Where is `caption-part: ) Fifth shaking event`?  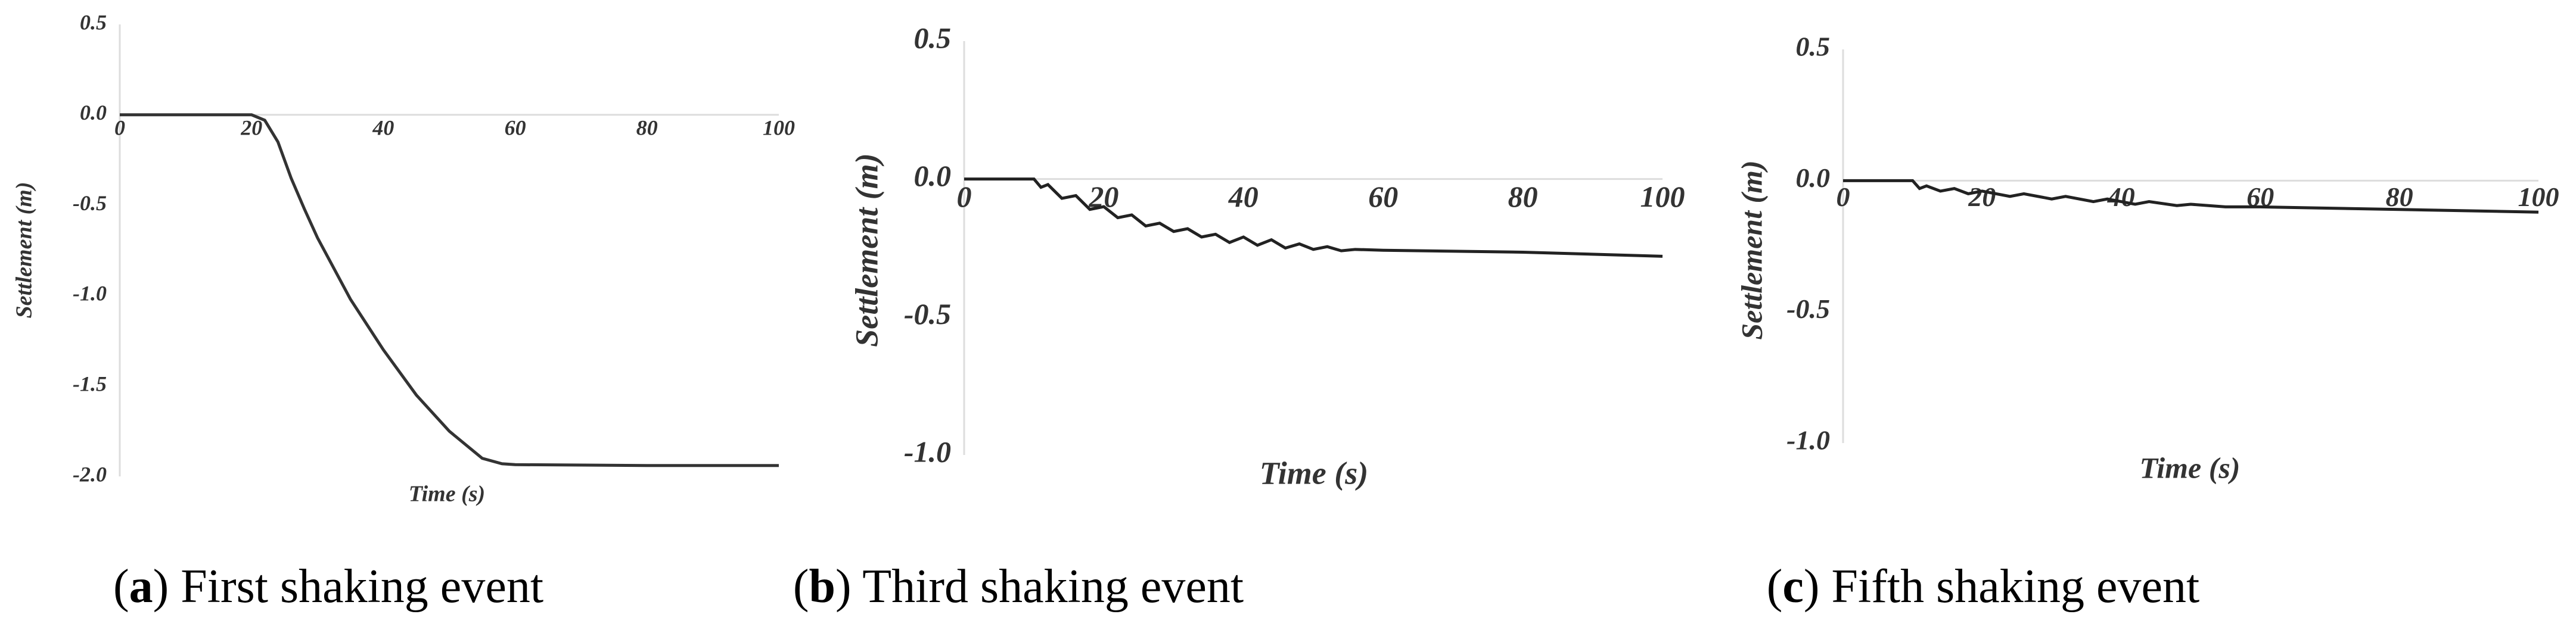
caption-part: ) Fifth shaking event is located at coordinates (2001, 586).